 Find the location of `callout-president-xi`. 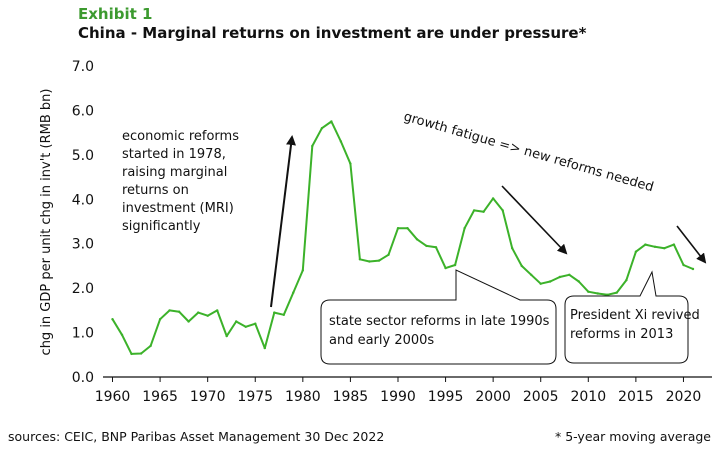

callout-president-xi is located at coordinates (626, 317).